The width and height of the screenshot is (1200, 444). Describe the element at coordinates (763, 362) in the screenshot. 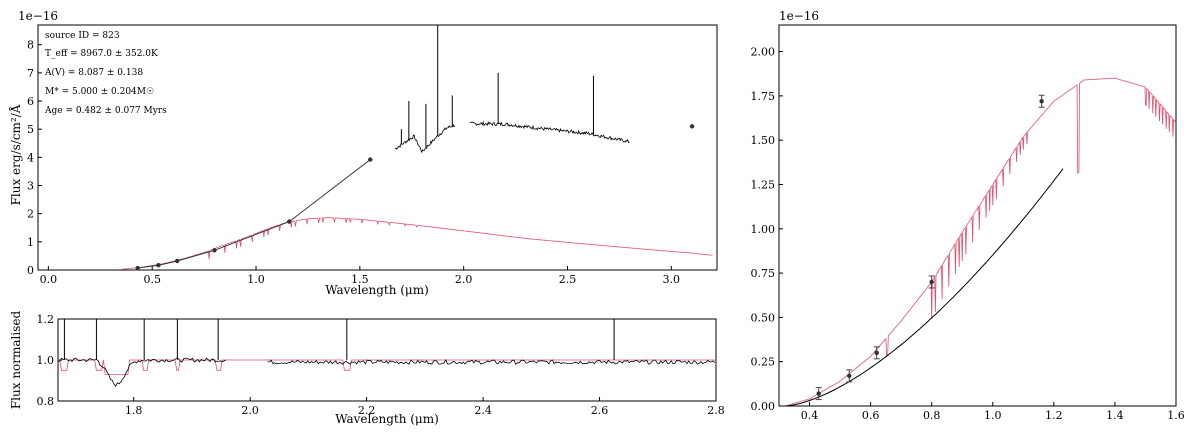

I see `zoom-ytick-label: 0.25` at that location.